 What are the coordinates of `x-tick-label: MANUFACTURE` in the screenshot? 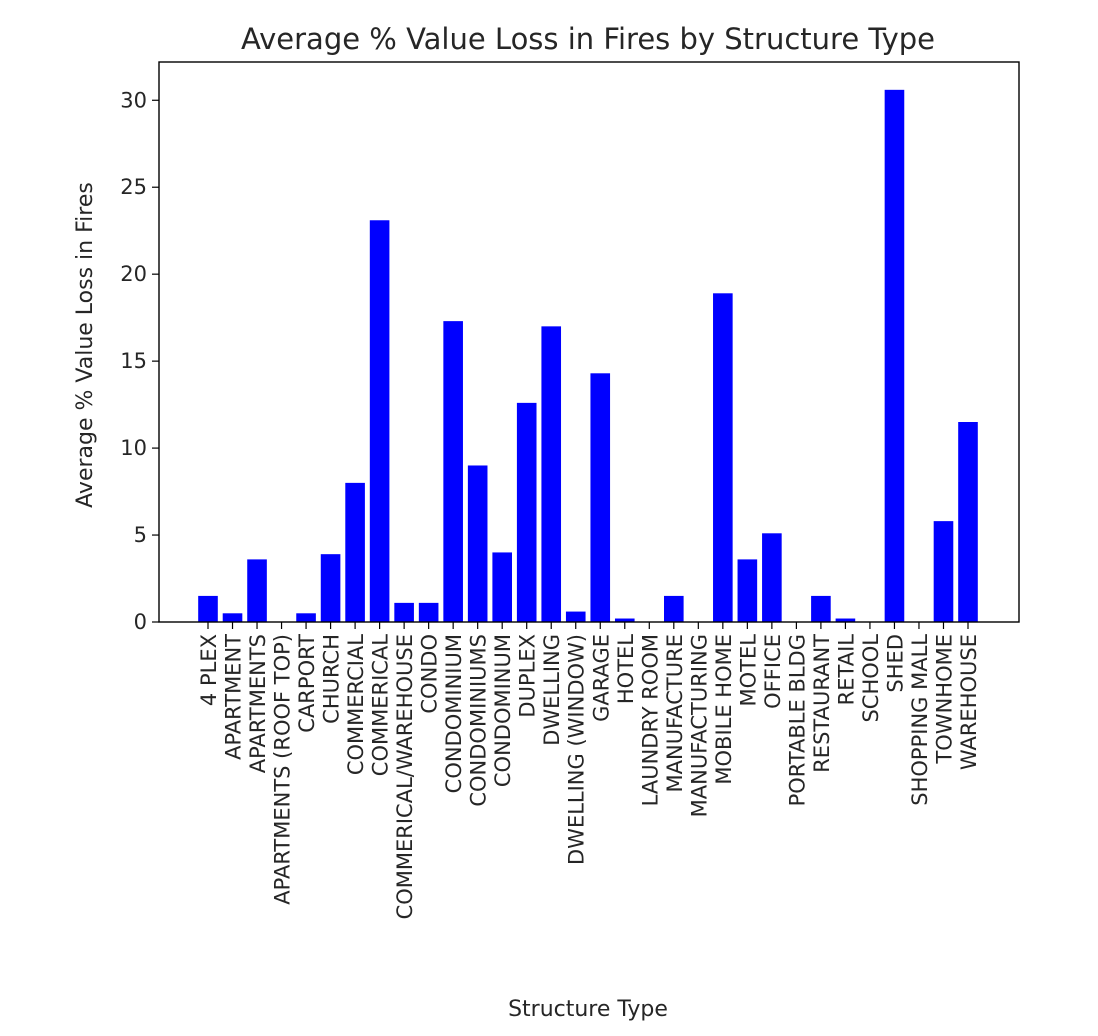 It's located at (675, 713).